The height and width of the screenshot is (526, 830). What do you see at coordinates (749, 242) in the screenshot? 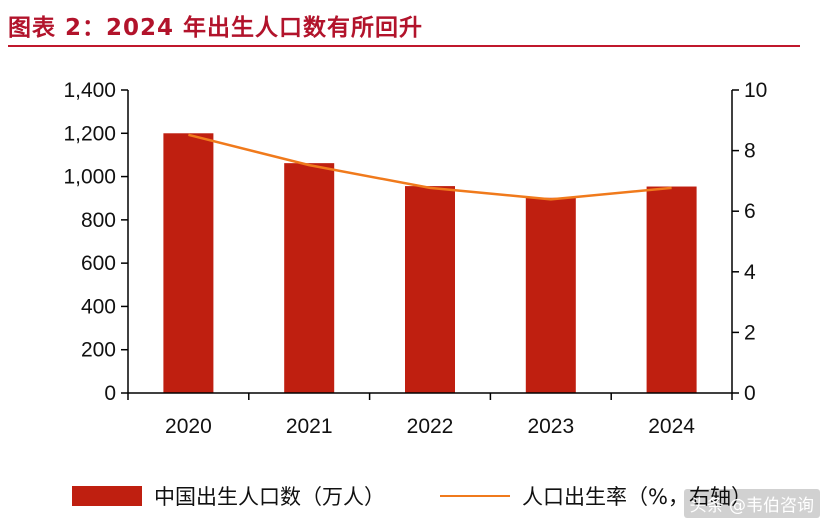
I see `right-axis: 0 2 4 6 8 10` at bounding box center [749, 242].